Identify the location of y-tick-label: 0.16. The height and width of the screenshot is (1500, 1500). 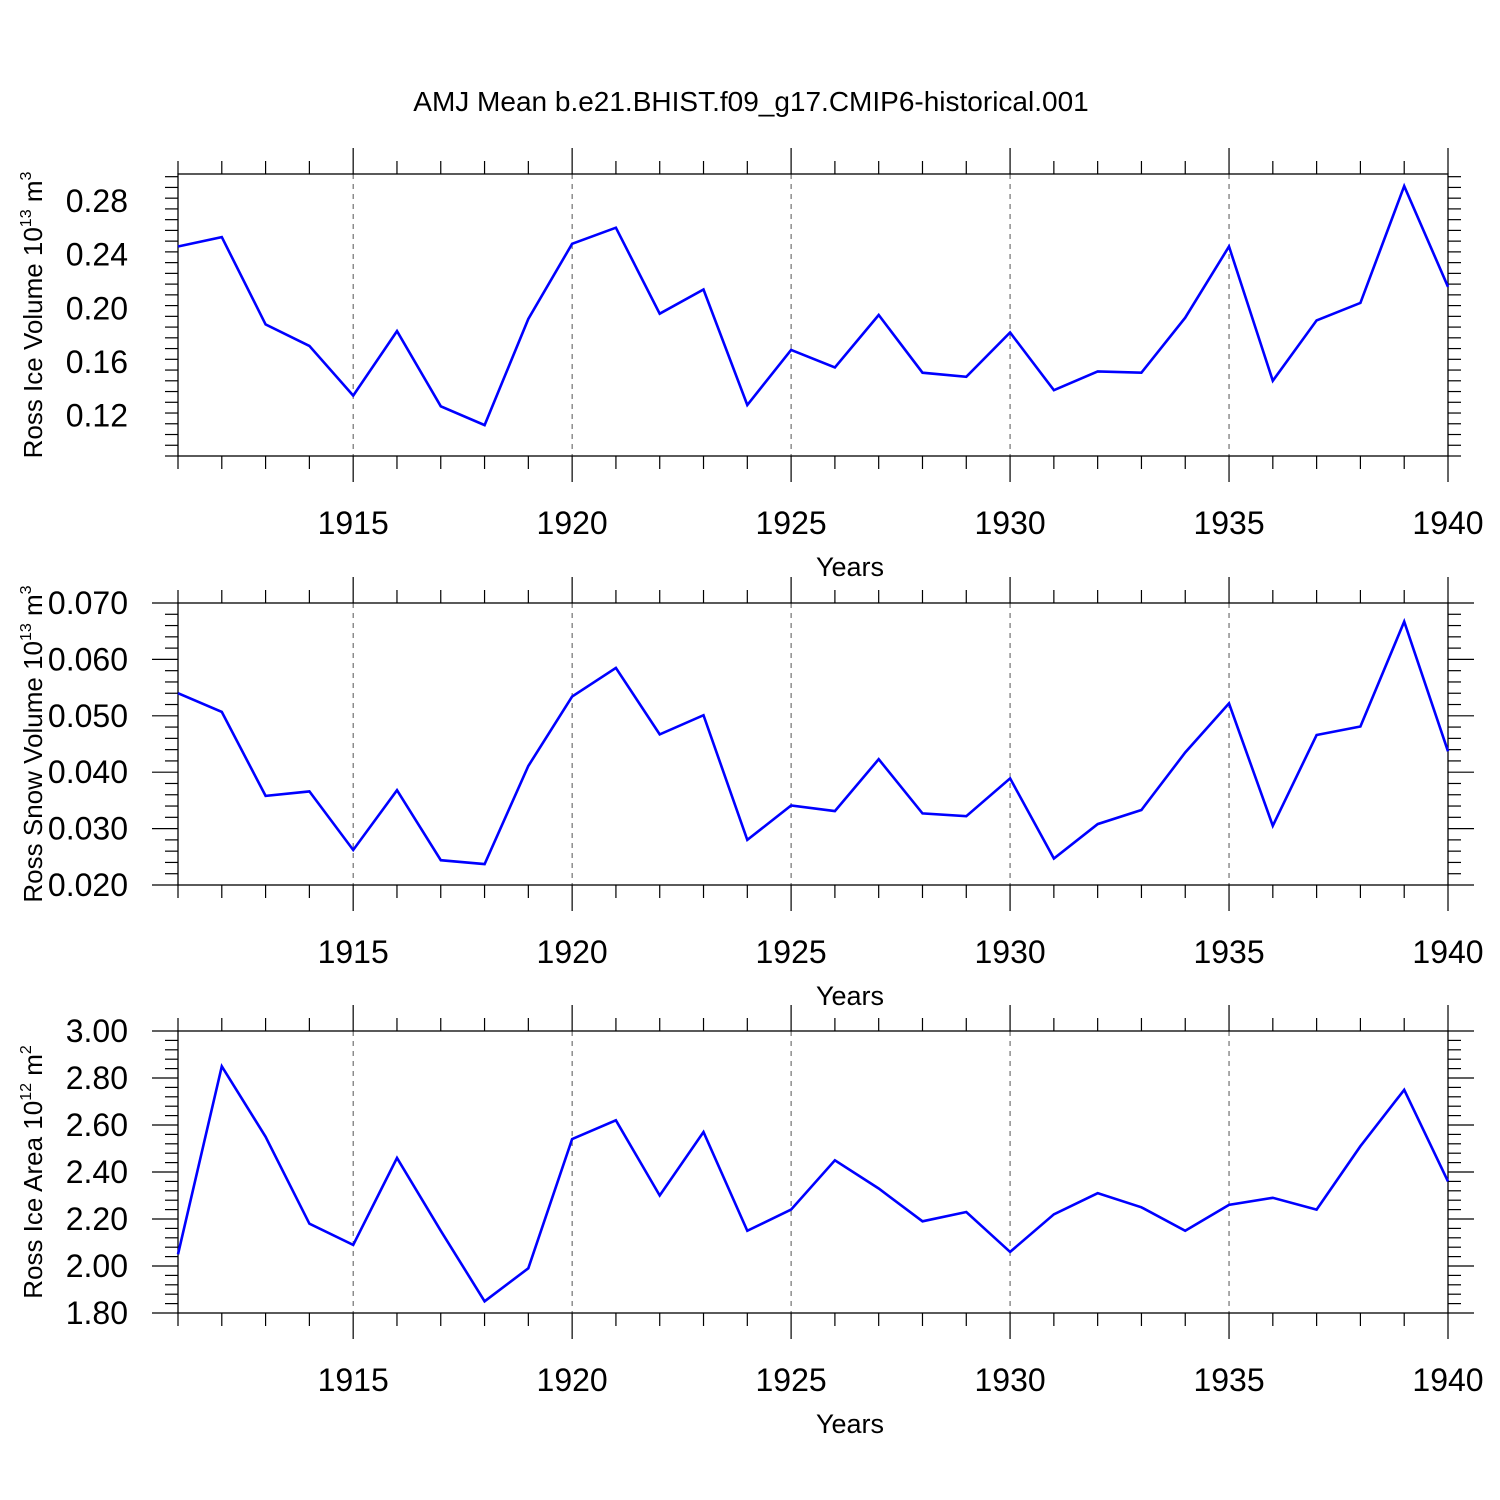
(97, 362).